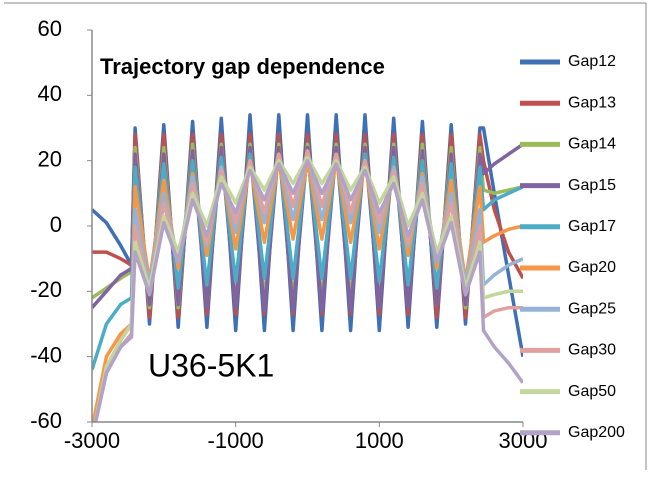 The image size is (652, 490). I want to click on y-tick-label: -20, so click(46, 289).